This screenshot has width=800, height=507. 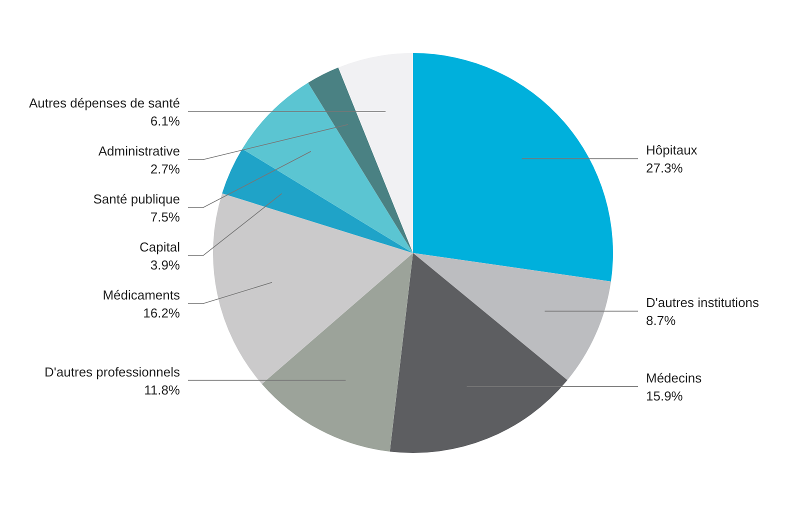 What do you see at coordinates (665, 396) in the screenshot?
I see `data-label: 15.9%` at bounding box center [665, 396].